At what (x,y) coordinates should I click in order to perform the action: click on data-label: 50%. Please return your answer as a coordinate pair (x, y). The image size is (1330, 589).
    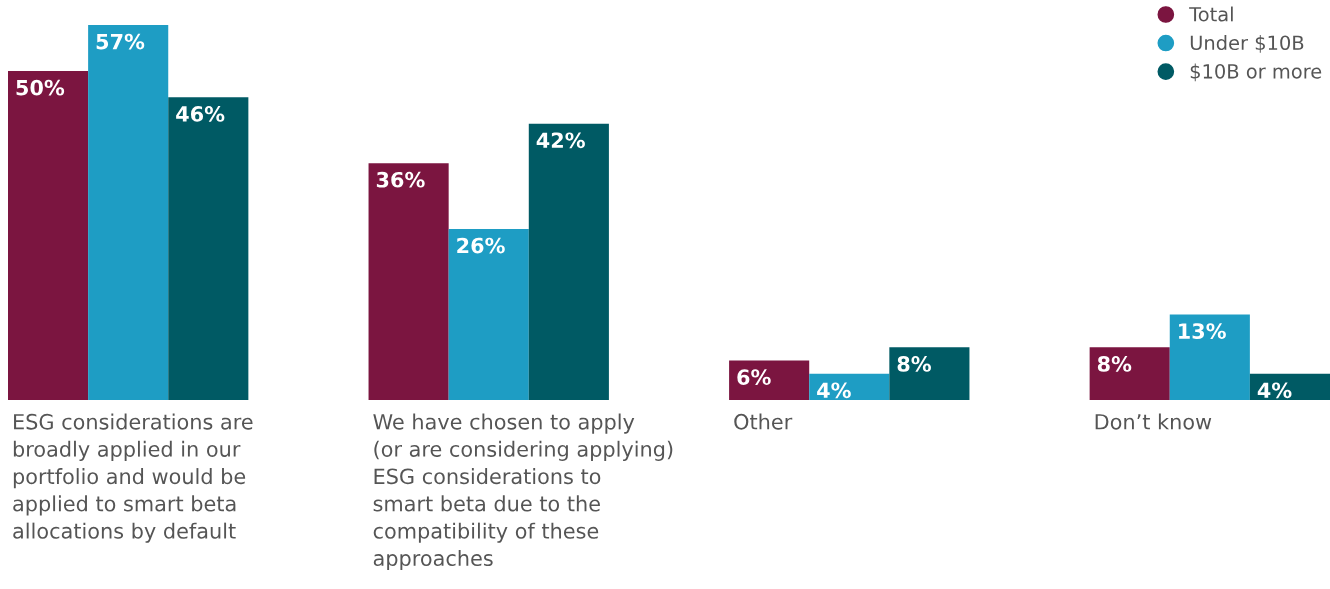
    Looking at the image, I should click on (40, 87).